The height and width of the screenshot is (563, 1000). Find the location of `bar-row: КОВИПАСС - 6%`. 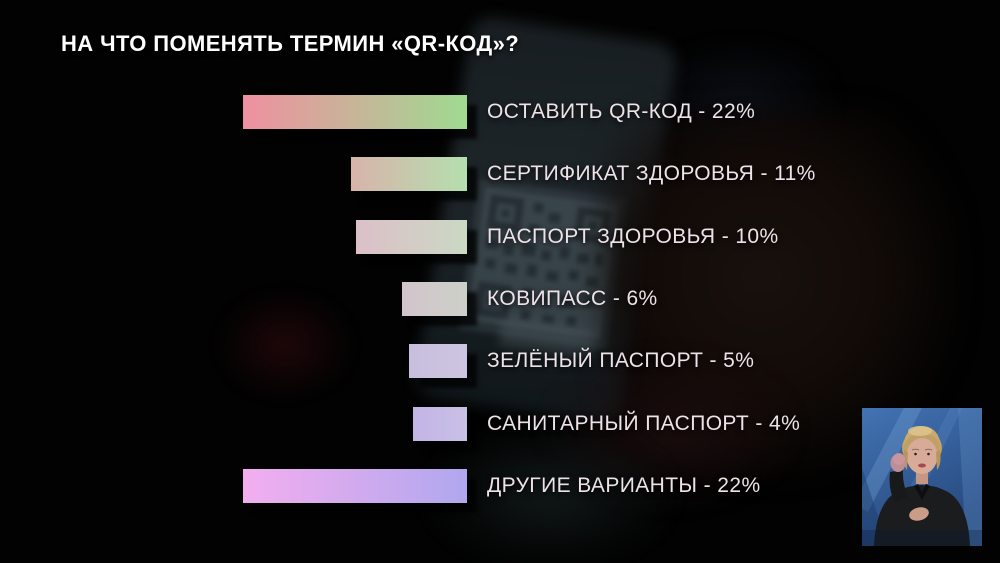

bar-row: КОВИПАСС - 6% is located at coordinates (500, 299).